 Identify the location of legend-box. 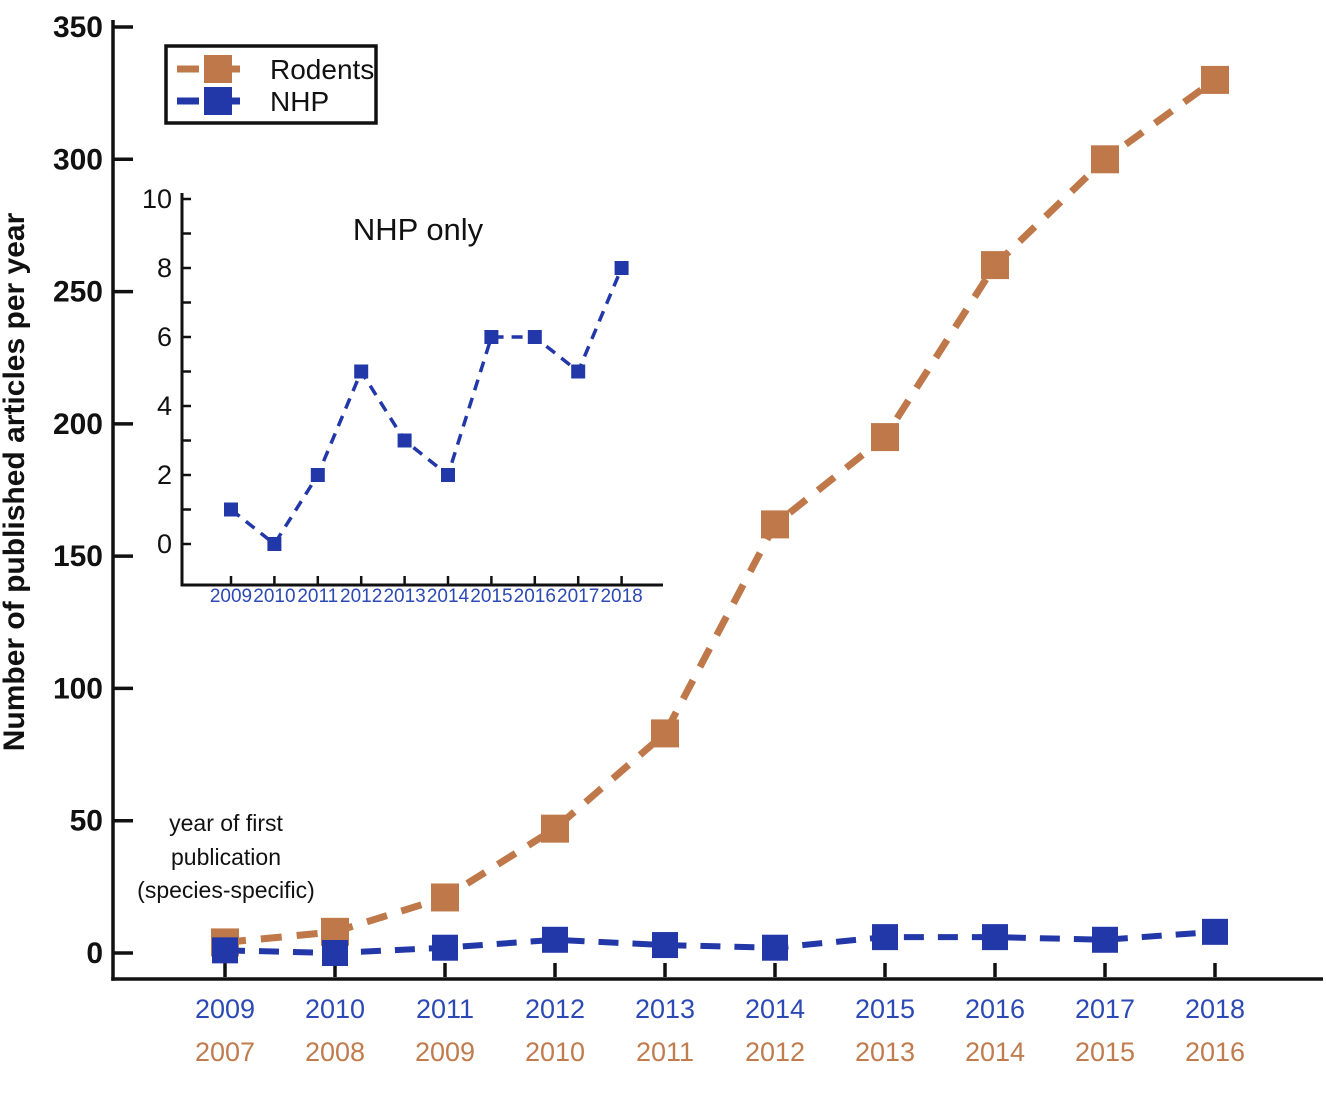
(271, 84).